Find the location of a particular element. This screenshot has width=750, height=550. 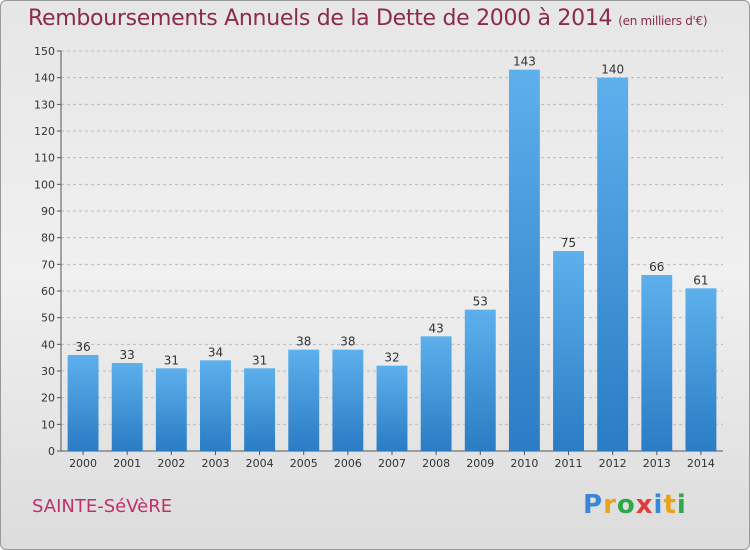

chart-unit: (en milliers d'€) is located at coordinates (663, 21).